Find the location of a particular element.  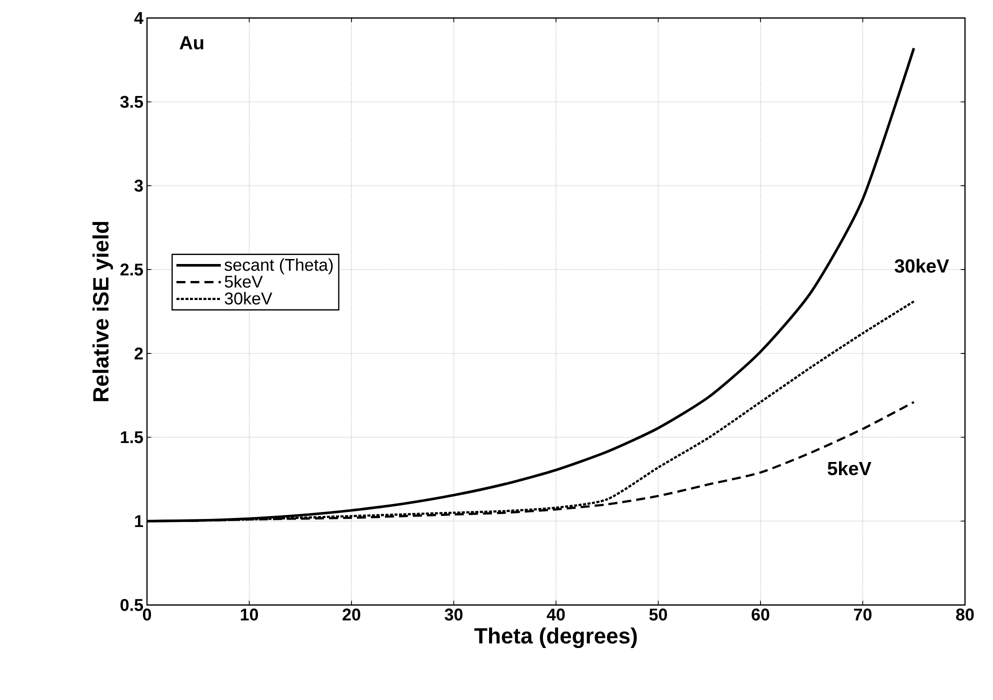

legend-label: 5keV is located at coordinates (243, 281).